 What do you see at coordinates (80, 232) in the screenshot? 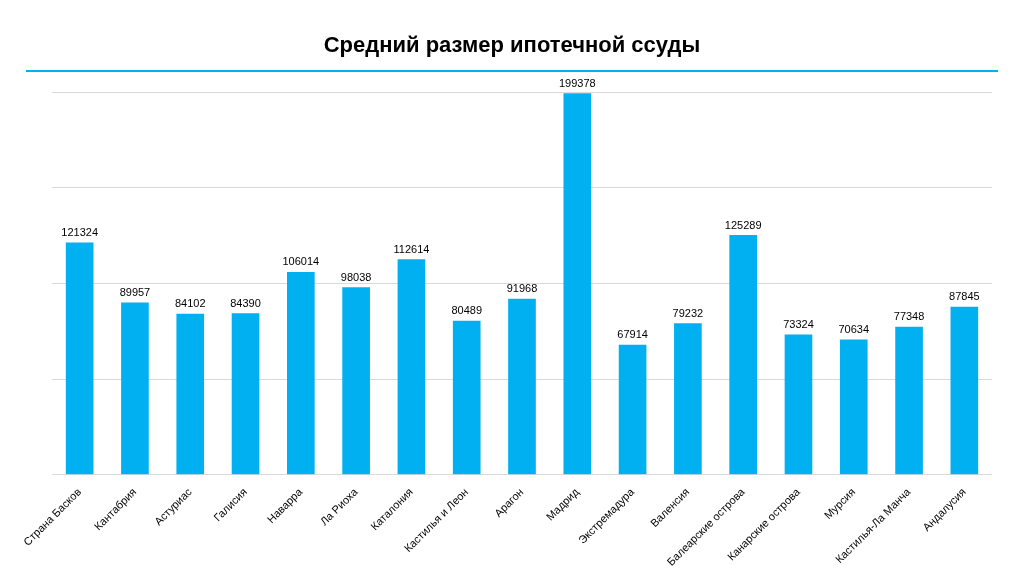
I see `data-label: 121324` at bounding box center [80, 232].